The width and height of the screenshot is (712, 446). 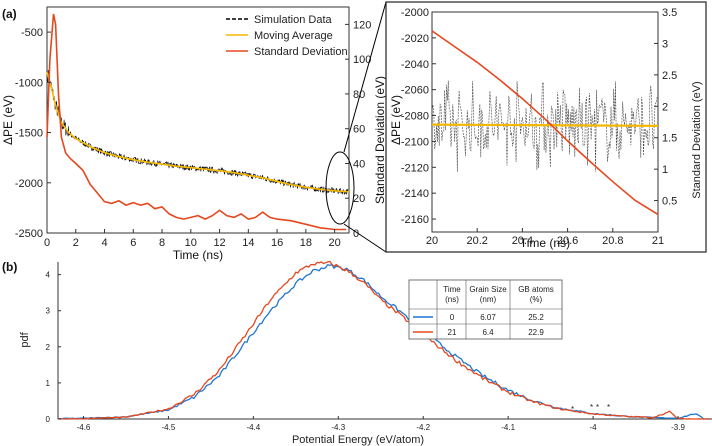 I want to click on x-tick-label: -4.6, so click(x=84, y=427).